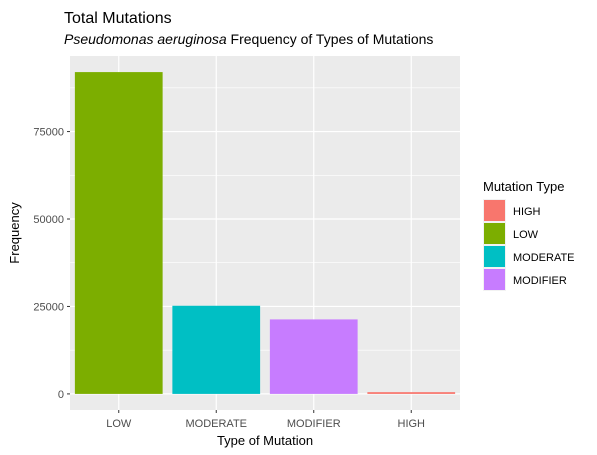 This screenshot has width=597, height=455. What do you see at coordinates (523, 186) in the screenshot?
I see `legend-title: Mutation Type` at bounding box center [523, 186].